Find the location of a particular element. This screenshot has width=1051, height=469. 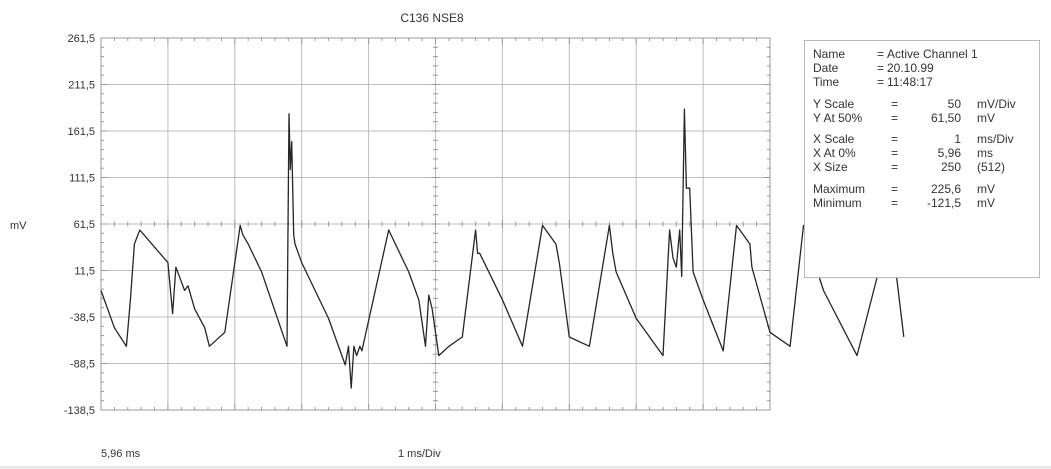

info-row: Y At 50% = 61,50 mV is located at coordinates (925, 118).